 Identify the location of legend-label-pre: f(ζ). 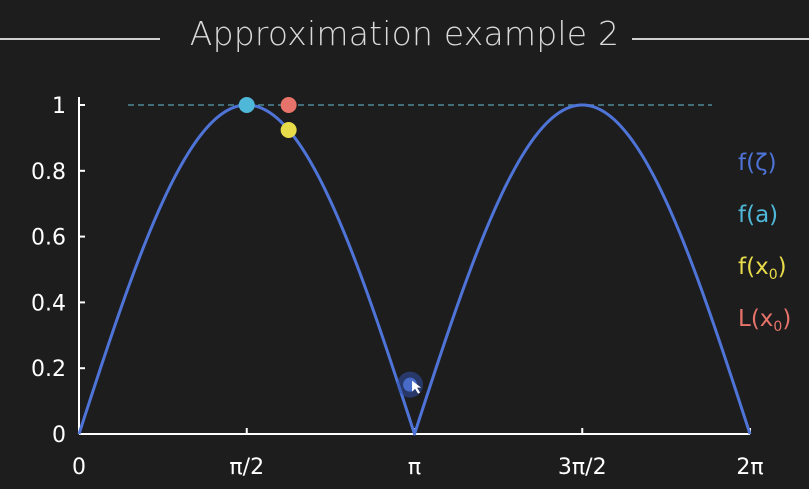
(757, 163).